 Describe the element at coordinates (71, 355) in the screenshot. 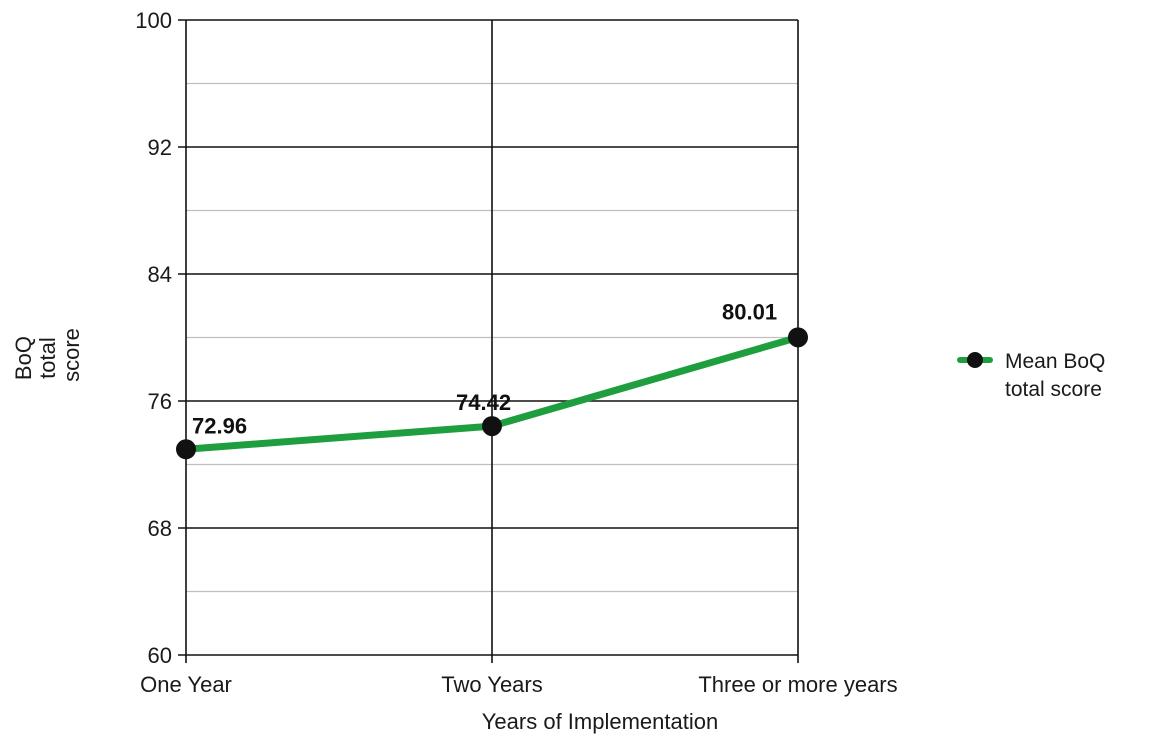

I see `y-axis-title-line: score` at that location.